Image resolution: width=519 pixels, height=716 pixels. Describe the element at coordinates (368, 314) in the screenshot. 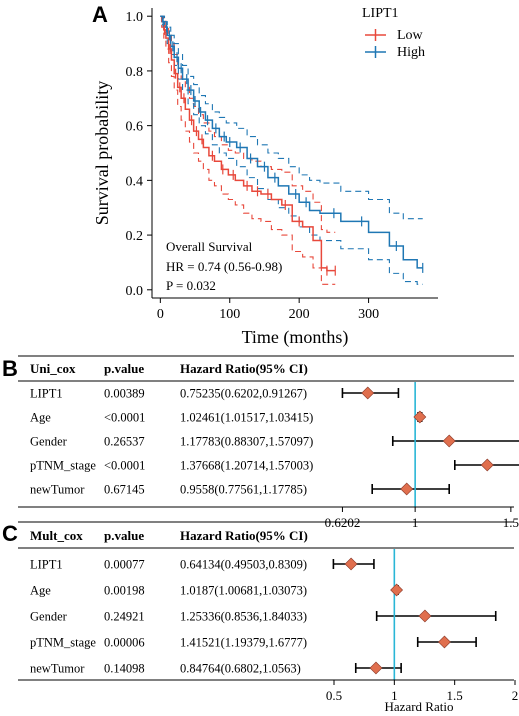

I see `km-x-tick-label: 300` at that location.